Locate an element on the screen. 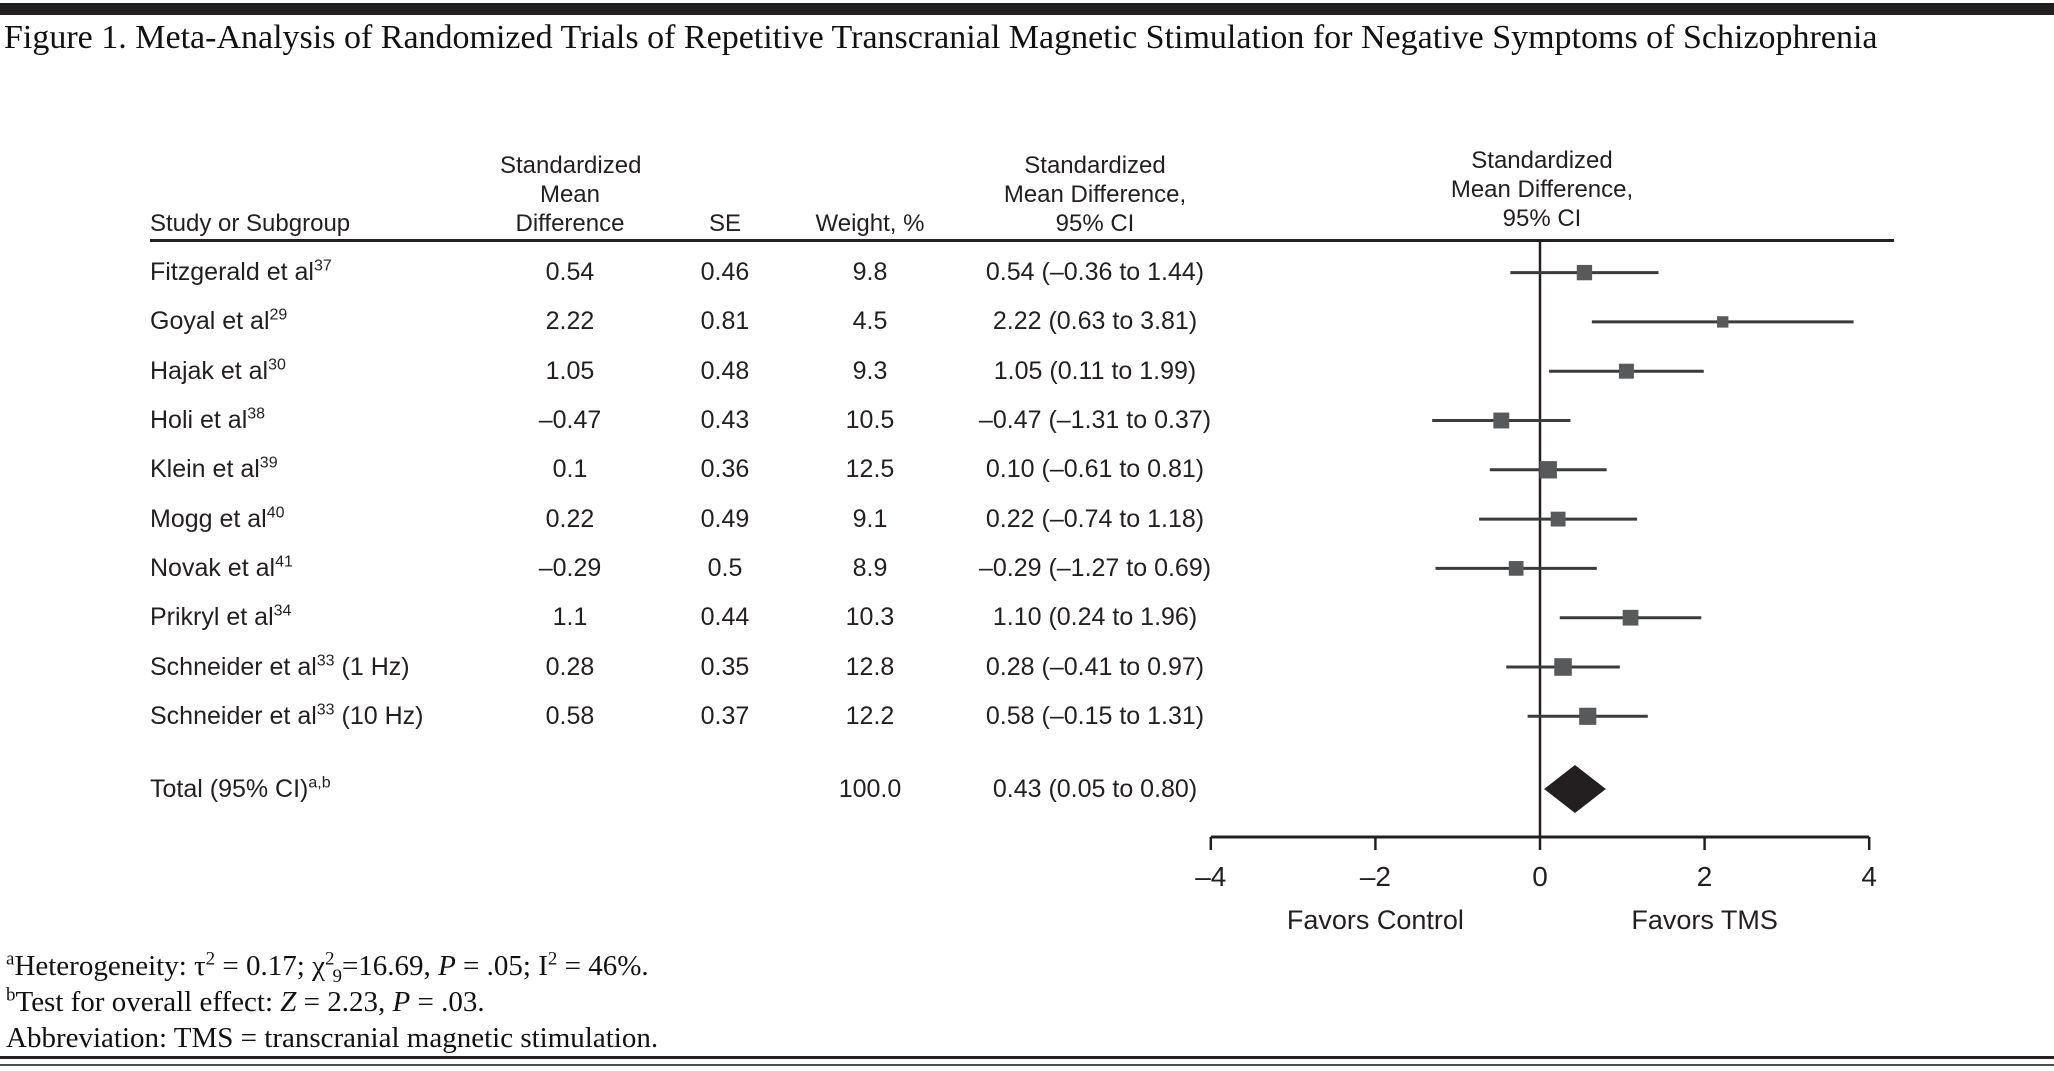  header-ci: Standardized Mean Difference, 95% CI is located at coordinates (1095, 194).